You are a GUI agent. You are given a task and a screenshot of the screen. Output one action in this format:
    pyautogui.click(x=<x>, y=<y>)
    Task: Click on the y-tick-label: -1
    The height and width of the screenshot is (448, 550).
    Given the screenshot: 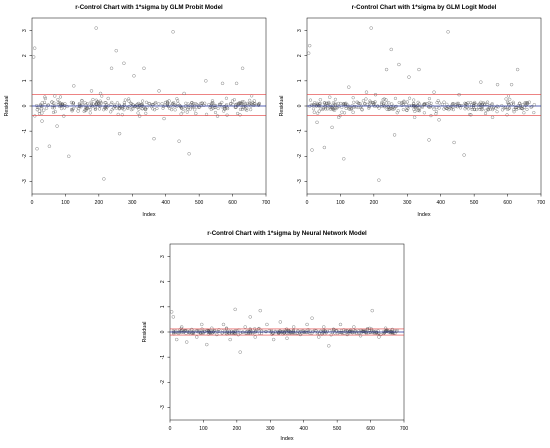 What is the action you would take?
    pyautogui.click(x=300, y=131)
    